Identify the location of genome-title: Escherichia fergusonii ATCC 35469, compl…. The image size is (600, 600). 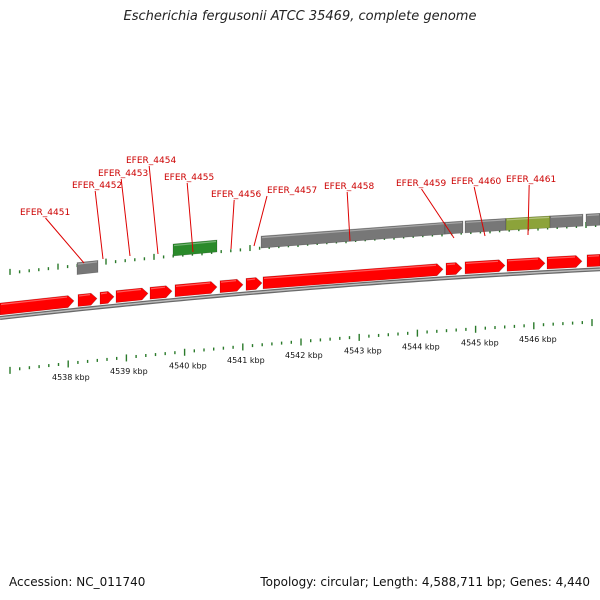
(300, 16).